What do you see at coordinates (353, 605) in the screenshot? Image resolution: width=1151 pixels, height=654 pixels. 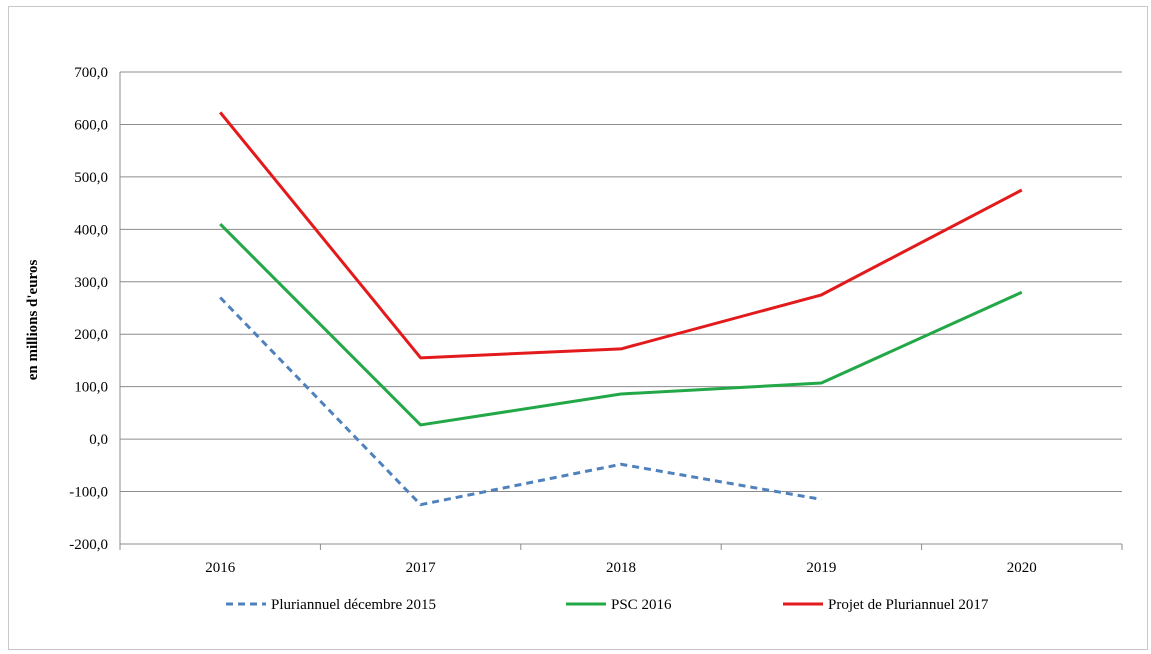 I see `legend-label: Pluriannuel décembre 2015` at bounding box center [353, 605].